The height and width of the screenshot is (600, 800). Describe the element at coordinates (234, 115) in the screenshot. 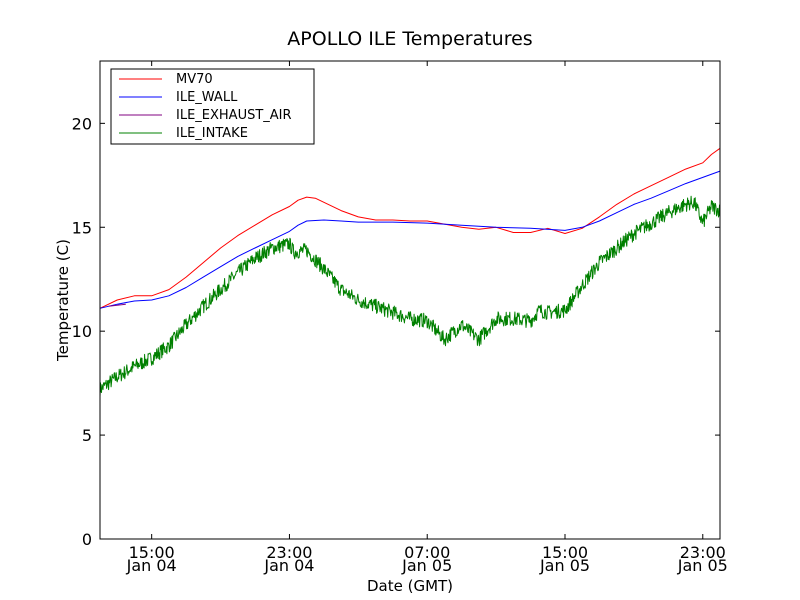

I see `legend-label: ILE_EXHAUST_AIR` at that location.